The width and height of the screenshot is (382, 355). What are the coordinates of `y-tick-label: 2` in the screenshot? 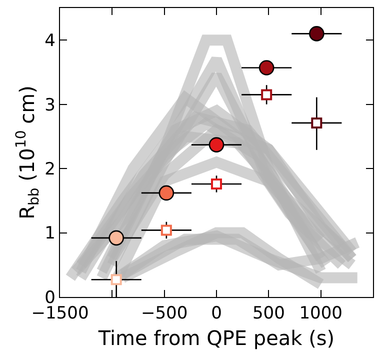 It's located at (50, 170).